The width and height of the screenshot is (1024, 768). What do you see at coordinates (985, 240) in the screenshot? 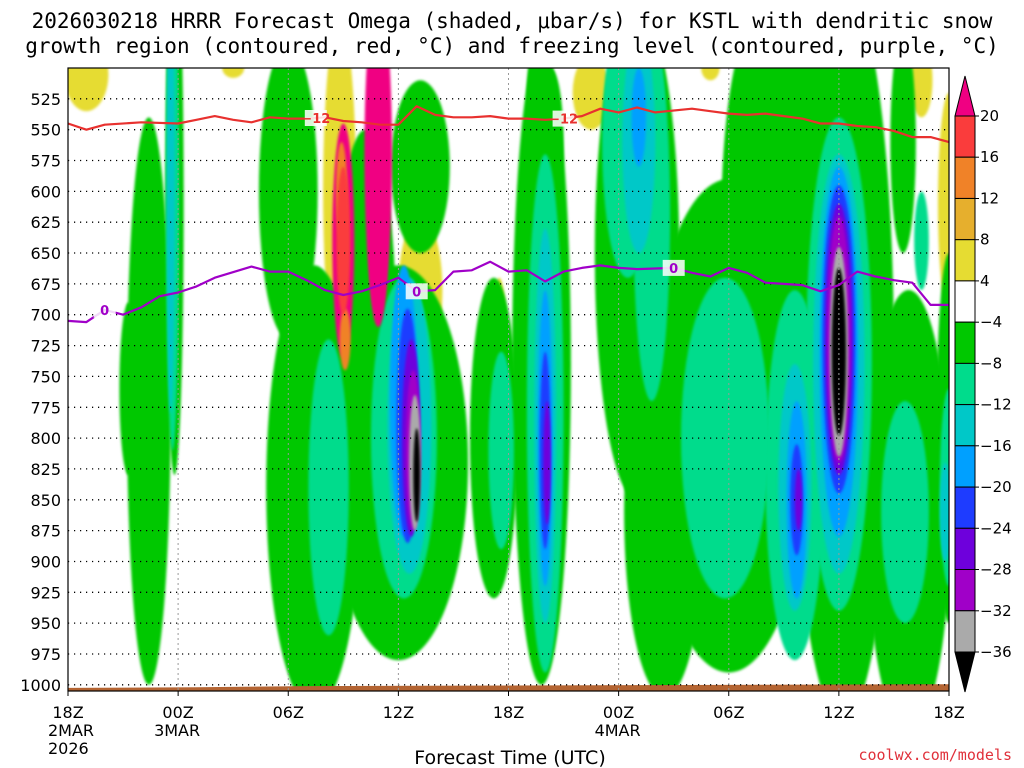
I see `colorbar-label-3: 8` at bounding box center [985, 240].